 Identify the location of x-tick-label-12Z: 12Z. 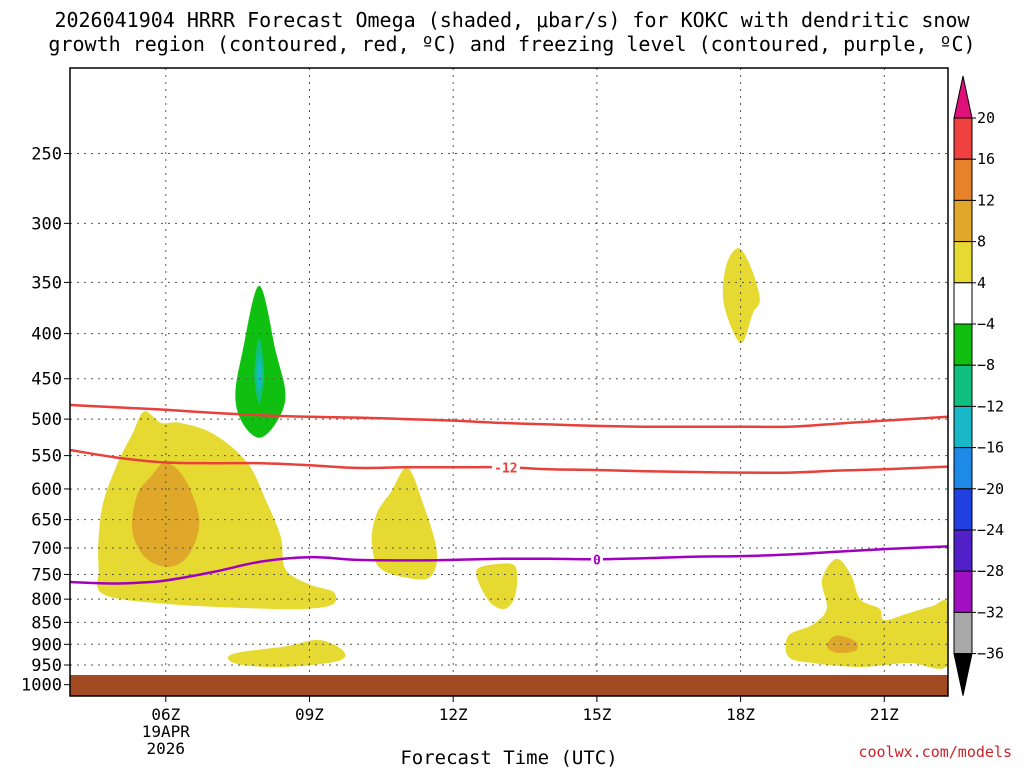
(453, 714).